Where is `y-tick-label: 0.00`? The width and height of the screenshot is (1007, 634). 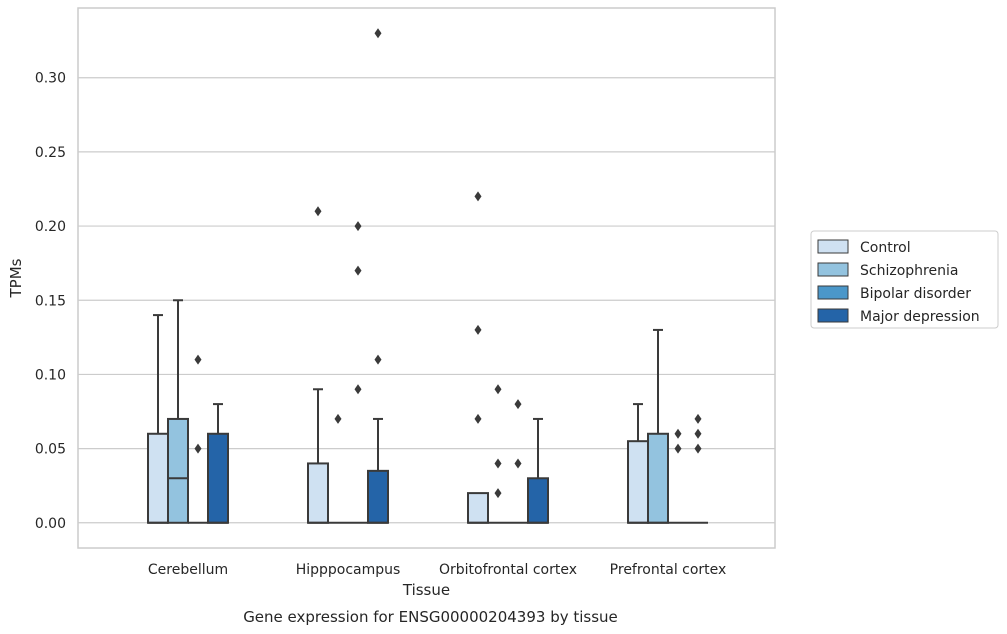 y-tick-label: 0.00 is located at coordinates (50, 524).